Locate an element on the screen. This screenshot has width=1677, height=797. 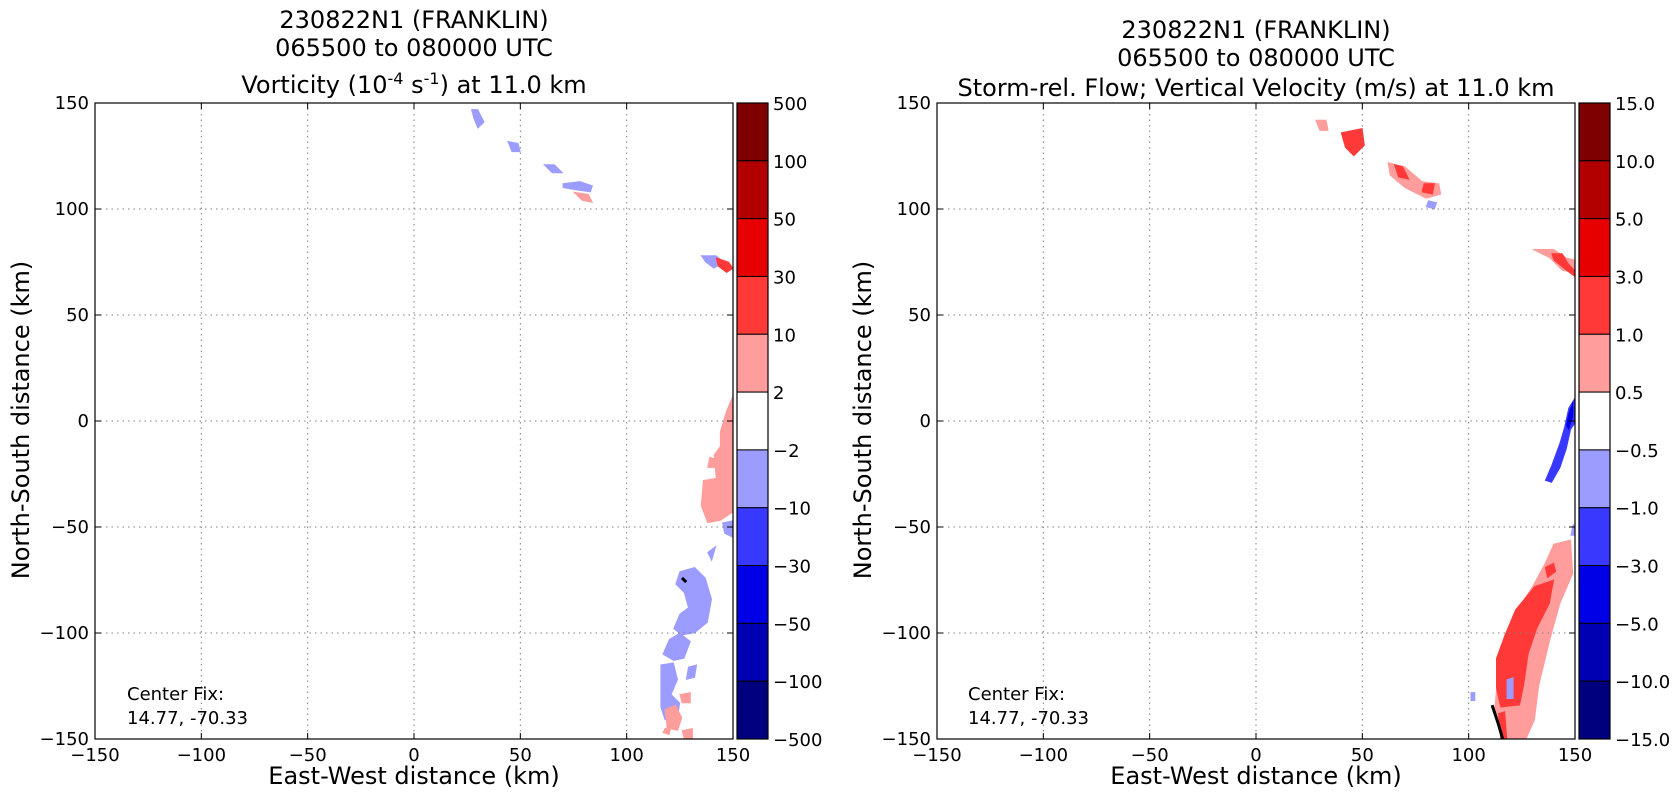
flow-line is located at coordinates (1497, 721).